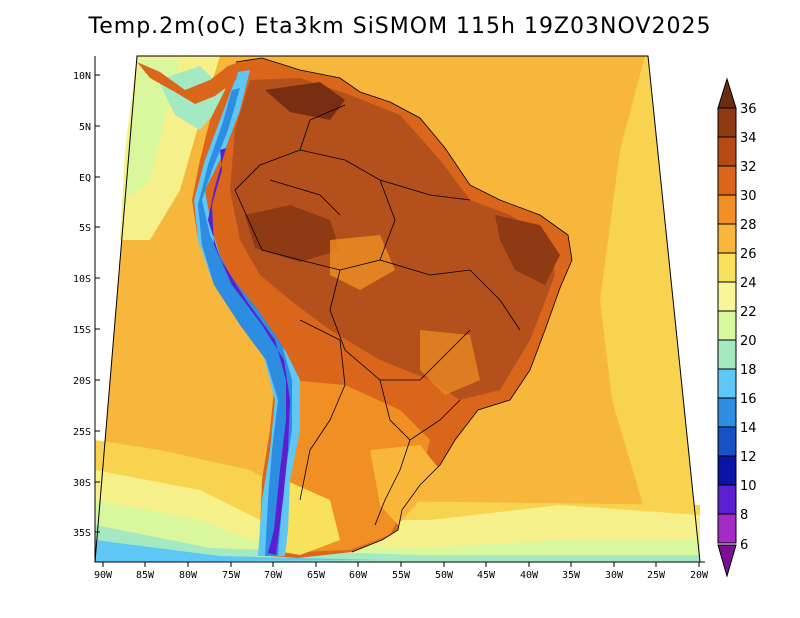  I want to click on southern-cone-mild, so click(405, 485).